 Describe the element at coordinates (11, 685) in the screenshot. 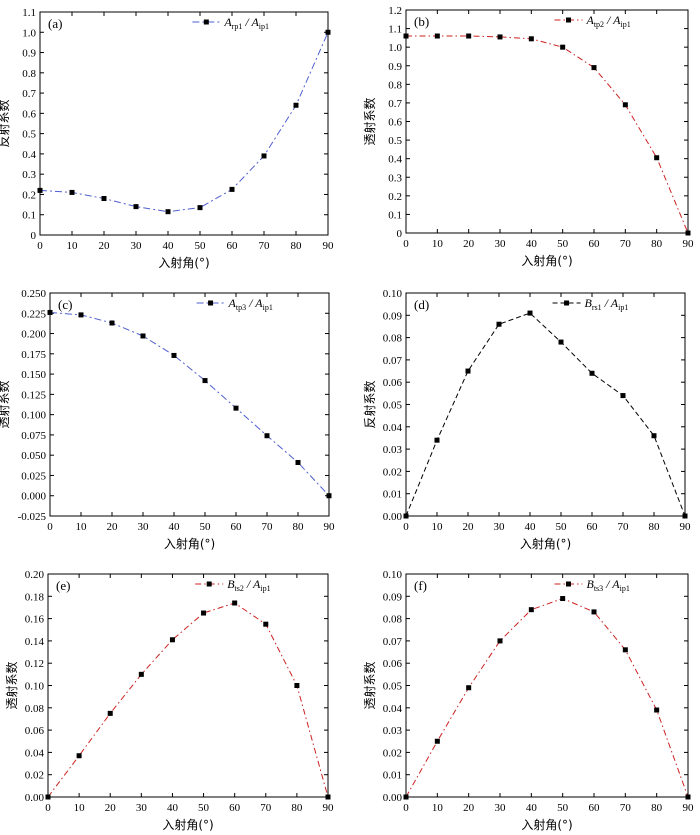

I see `y-axis-title: 透射系数` at that location.